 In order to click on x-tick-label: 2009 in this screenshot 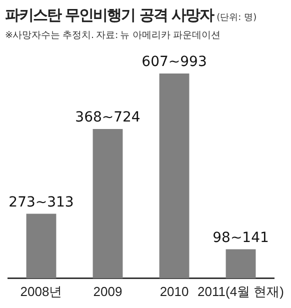, I will do `click(107, 291)`.